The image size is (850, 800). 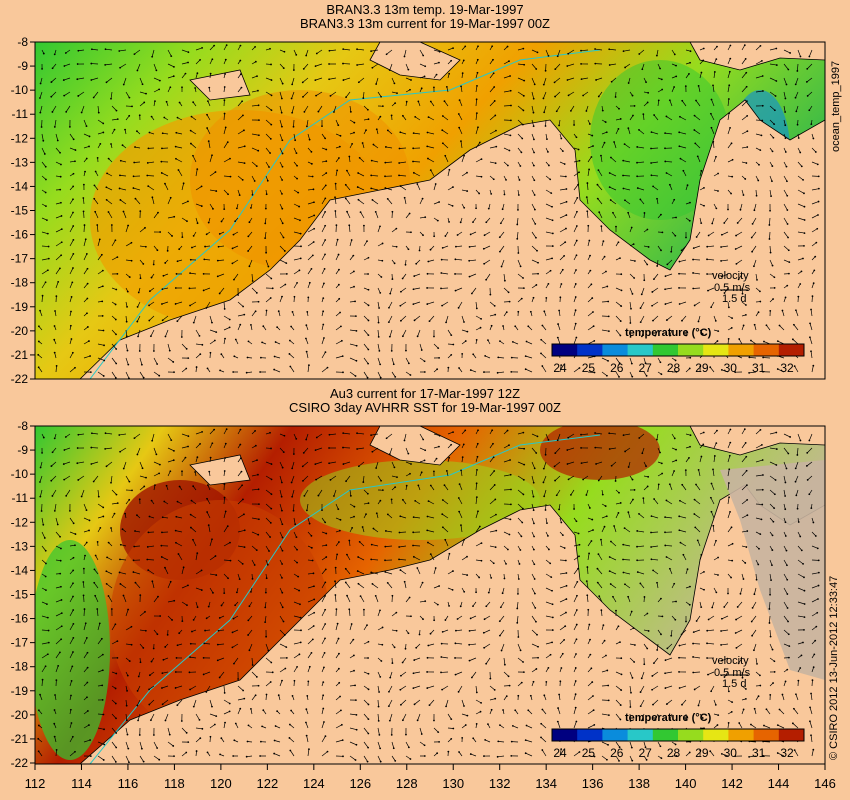 What do you see at coordinates (730, 276) in the screenshot?
I see `top-velocity-label: velocity` at bounding box center [730, 276].